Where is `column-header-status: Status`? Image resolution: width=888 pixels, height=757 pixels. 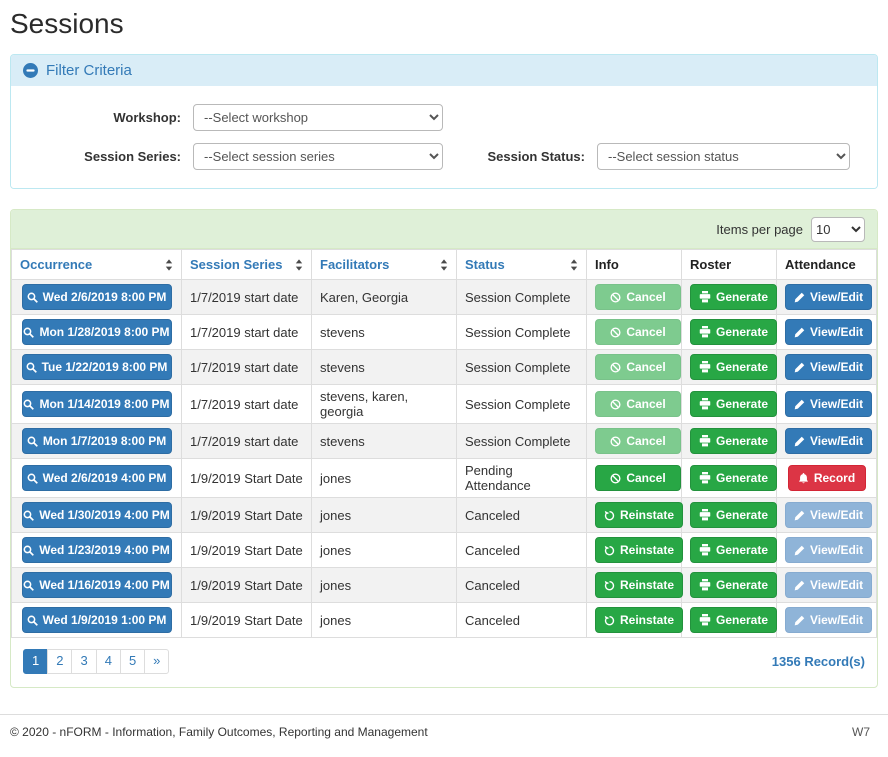
column-header-status: Status is located at coordinates (521, 264).